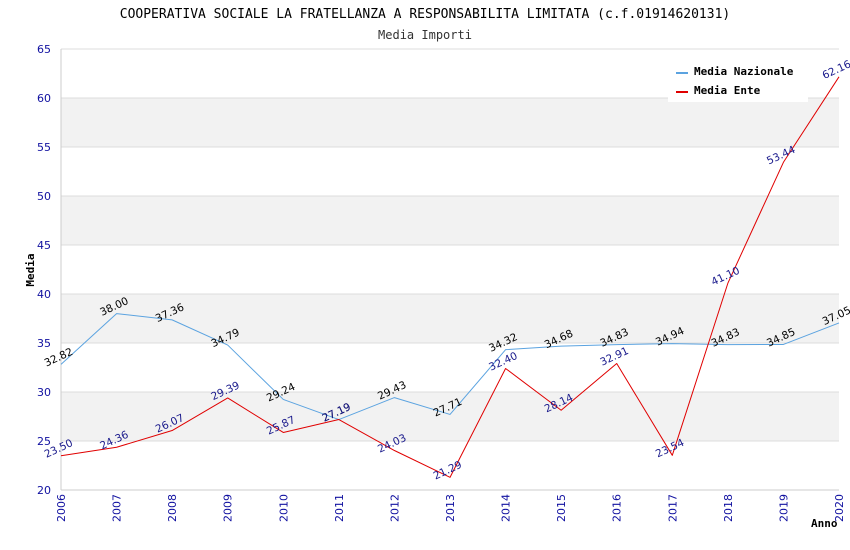 This screenshot has height=550, width=850. What do you see at coordinates (561, 508) in the screenshot?
I see `x-tick-label: 2015` at bounding box center [561, 508].